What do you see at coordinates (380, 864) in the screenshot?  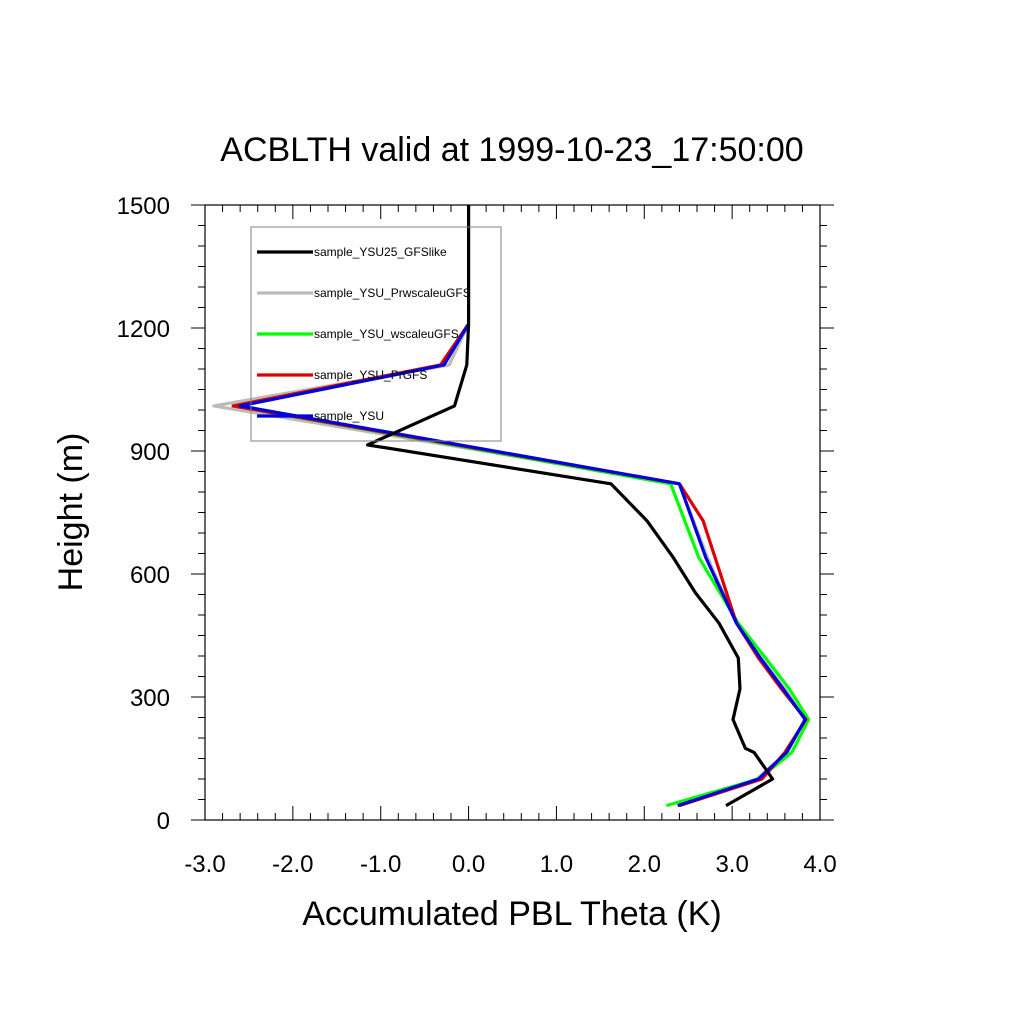 I see `x-tick-label: -1.0` at bounding box center [380, 864].